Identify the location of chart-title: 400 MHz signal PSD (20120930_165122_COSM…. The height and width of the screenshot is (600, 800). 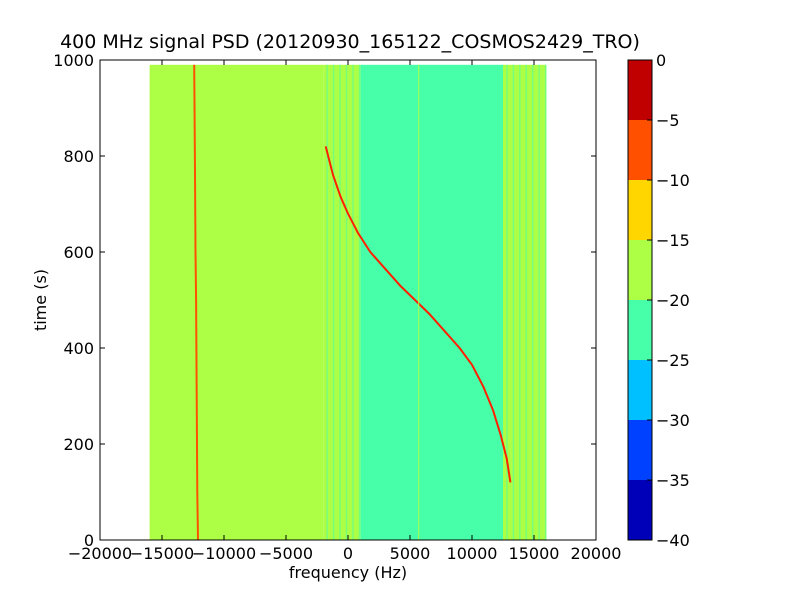
(350, 42).